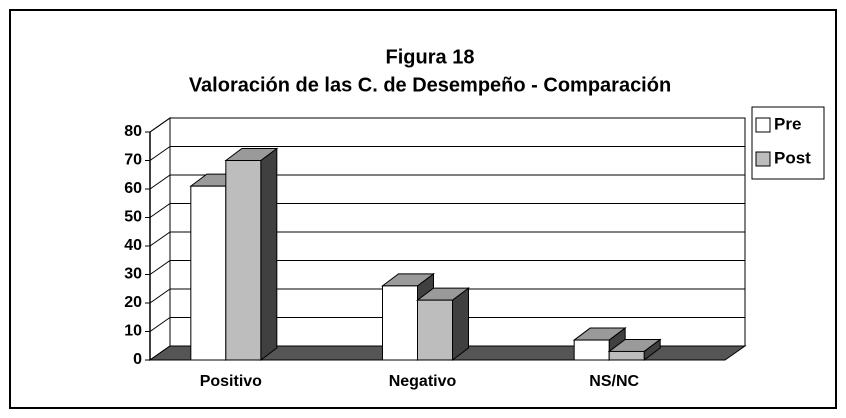  I want to click on y-tick-label: 70, so click(133, 160).